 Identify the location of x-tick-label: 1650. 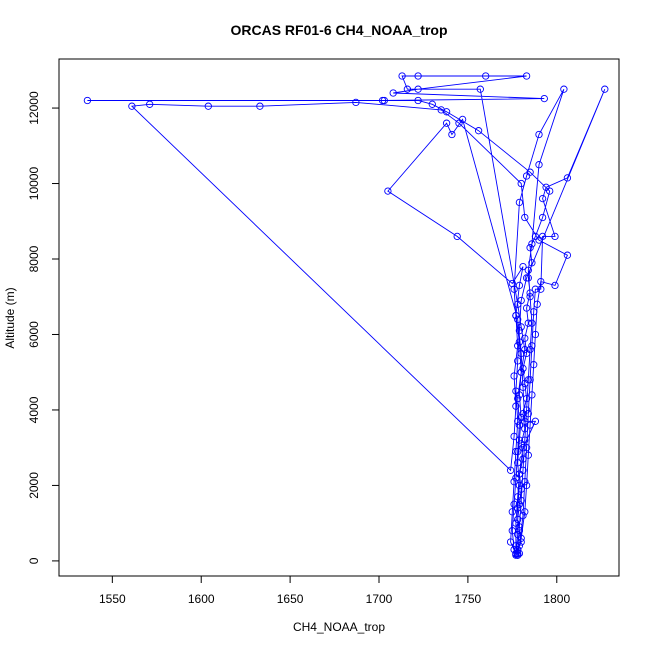
(290, 599).